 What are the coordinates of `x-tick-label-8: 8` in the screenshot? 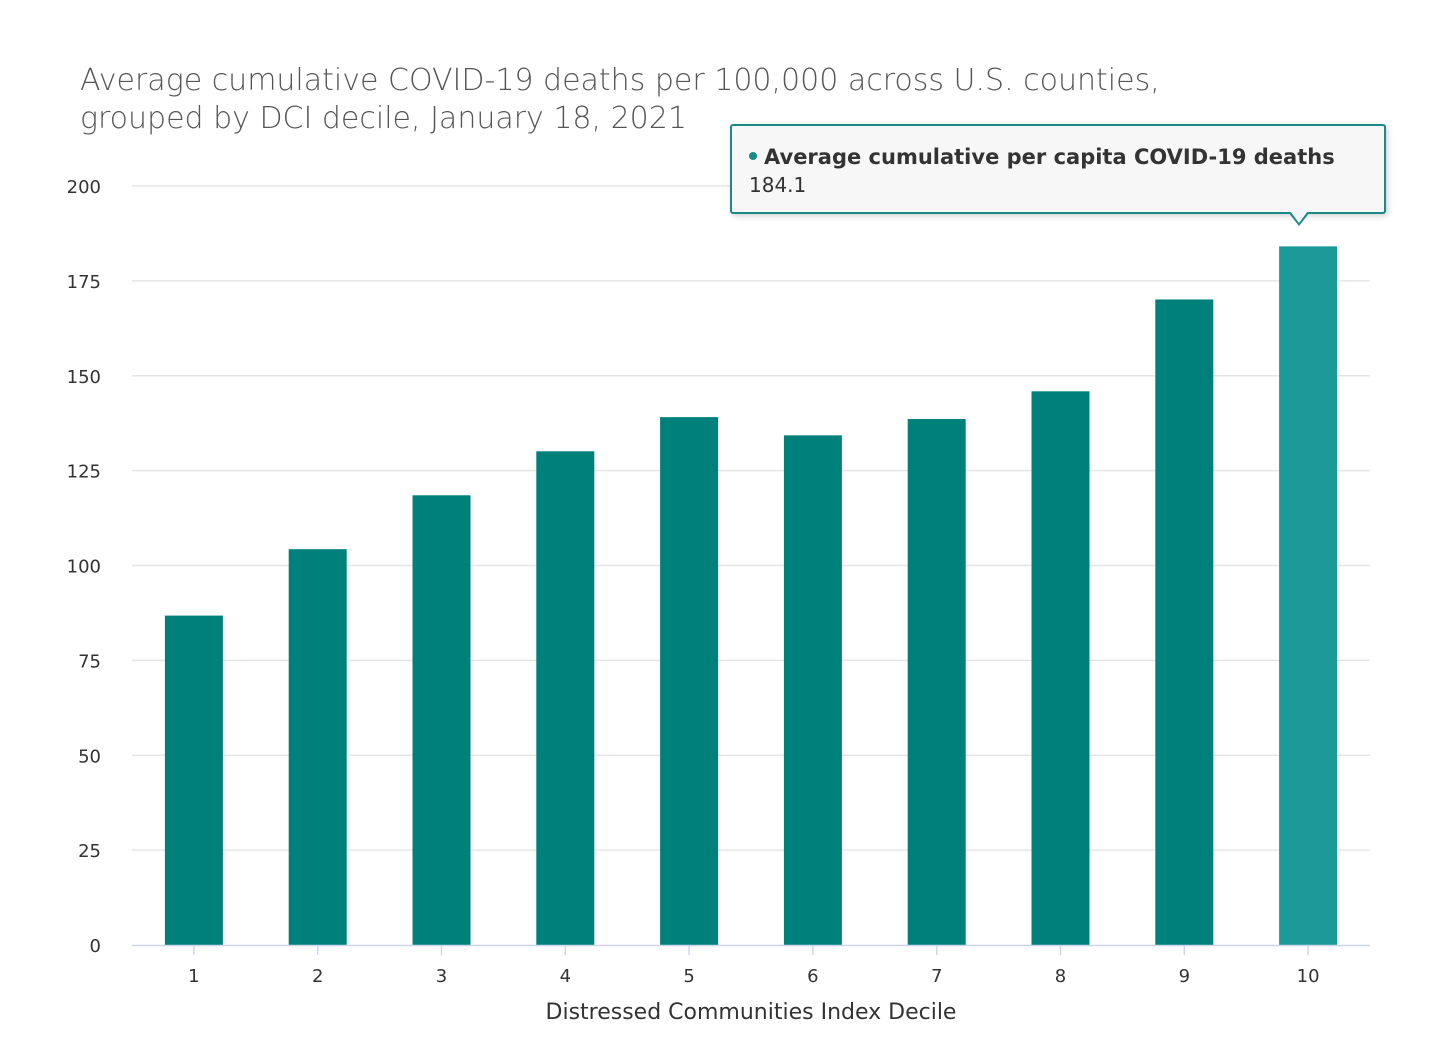 It's located at (1060, 976).